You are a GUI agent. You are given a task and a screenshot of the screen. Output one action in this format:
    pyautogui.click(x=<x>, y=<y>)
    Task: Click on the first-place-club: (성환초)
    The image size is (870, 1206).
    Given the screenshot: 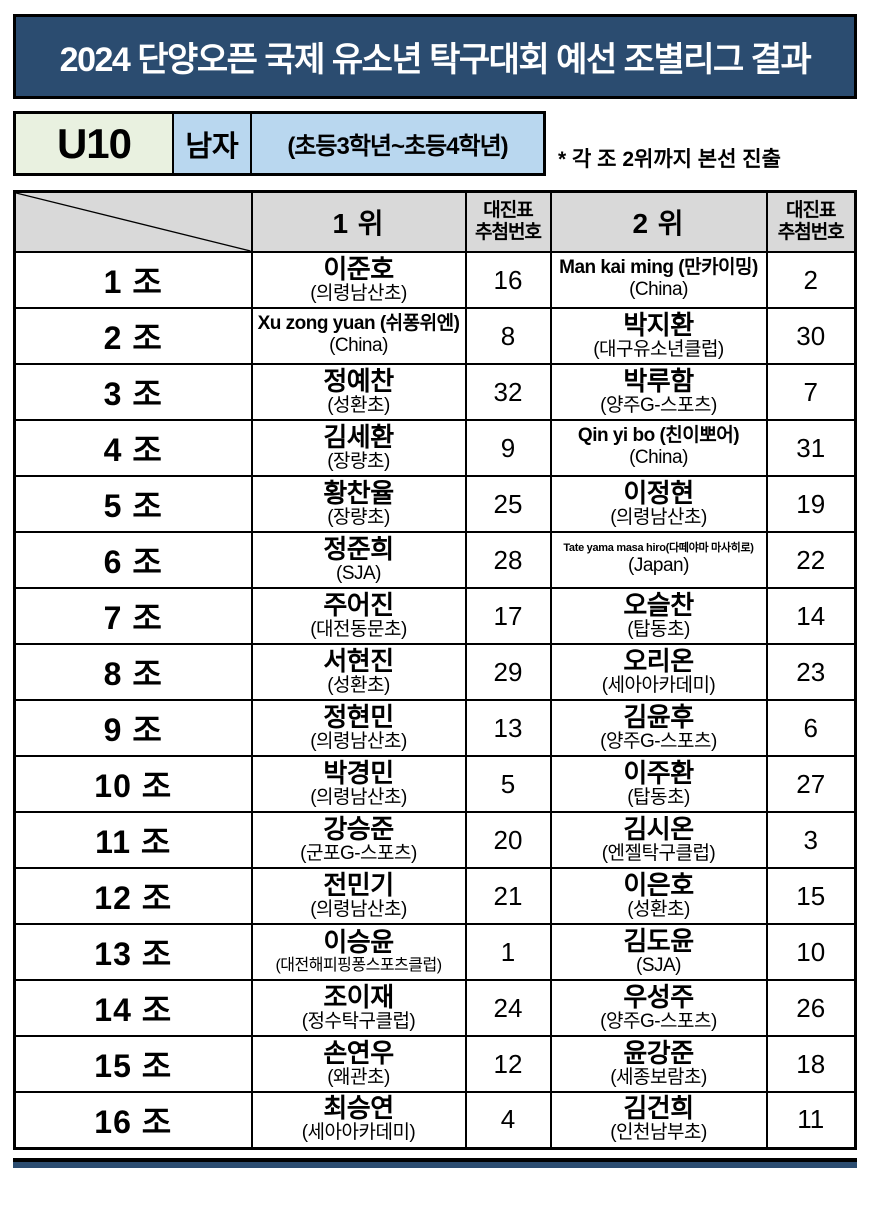 What is the action you would take?
    pyautogui.click(x=358, y=685)
    